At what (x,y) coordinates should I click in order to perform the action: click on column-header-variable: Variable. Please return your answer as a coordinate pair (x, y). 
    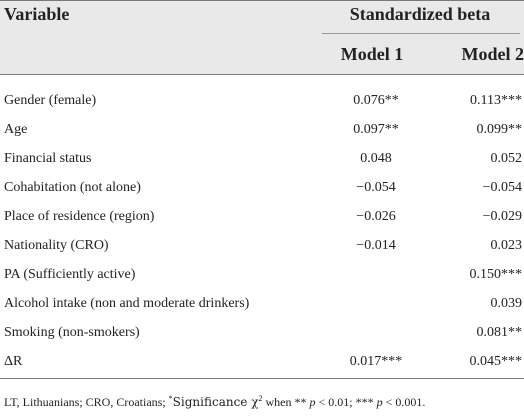
    Looking at the image, I should click on (37, 14).